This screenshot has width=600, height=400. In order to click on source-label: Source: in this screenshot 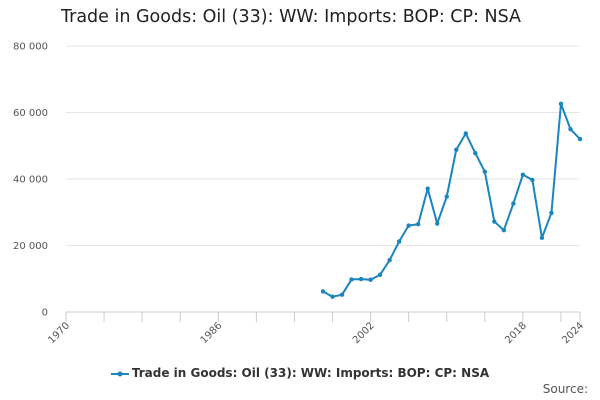, I will do `click(565, 389)`.